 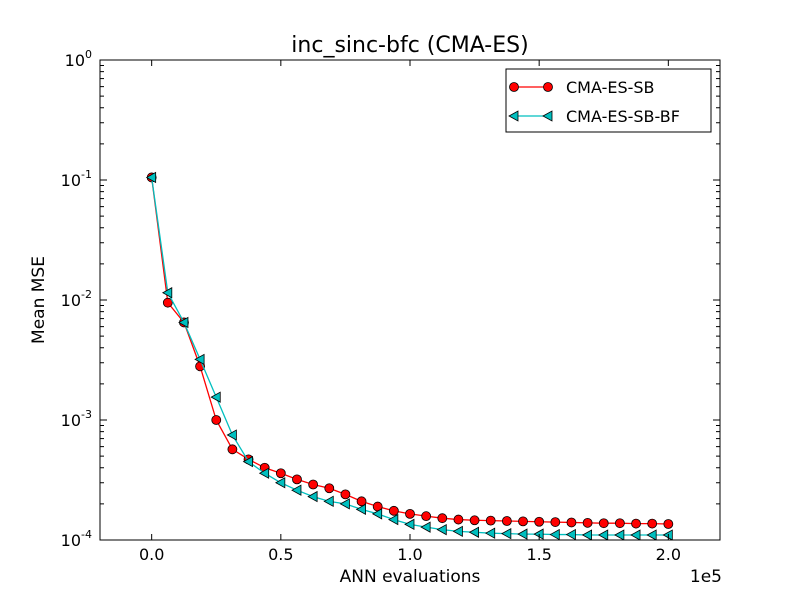 What do you see at coordinates (548, 87) in the screenshot?
I see `legend-marker-cma-es-sb-end` at bounding box center [548, 87].